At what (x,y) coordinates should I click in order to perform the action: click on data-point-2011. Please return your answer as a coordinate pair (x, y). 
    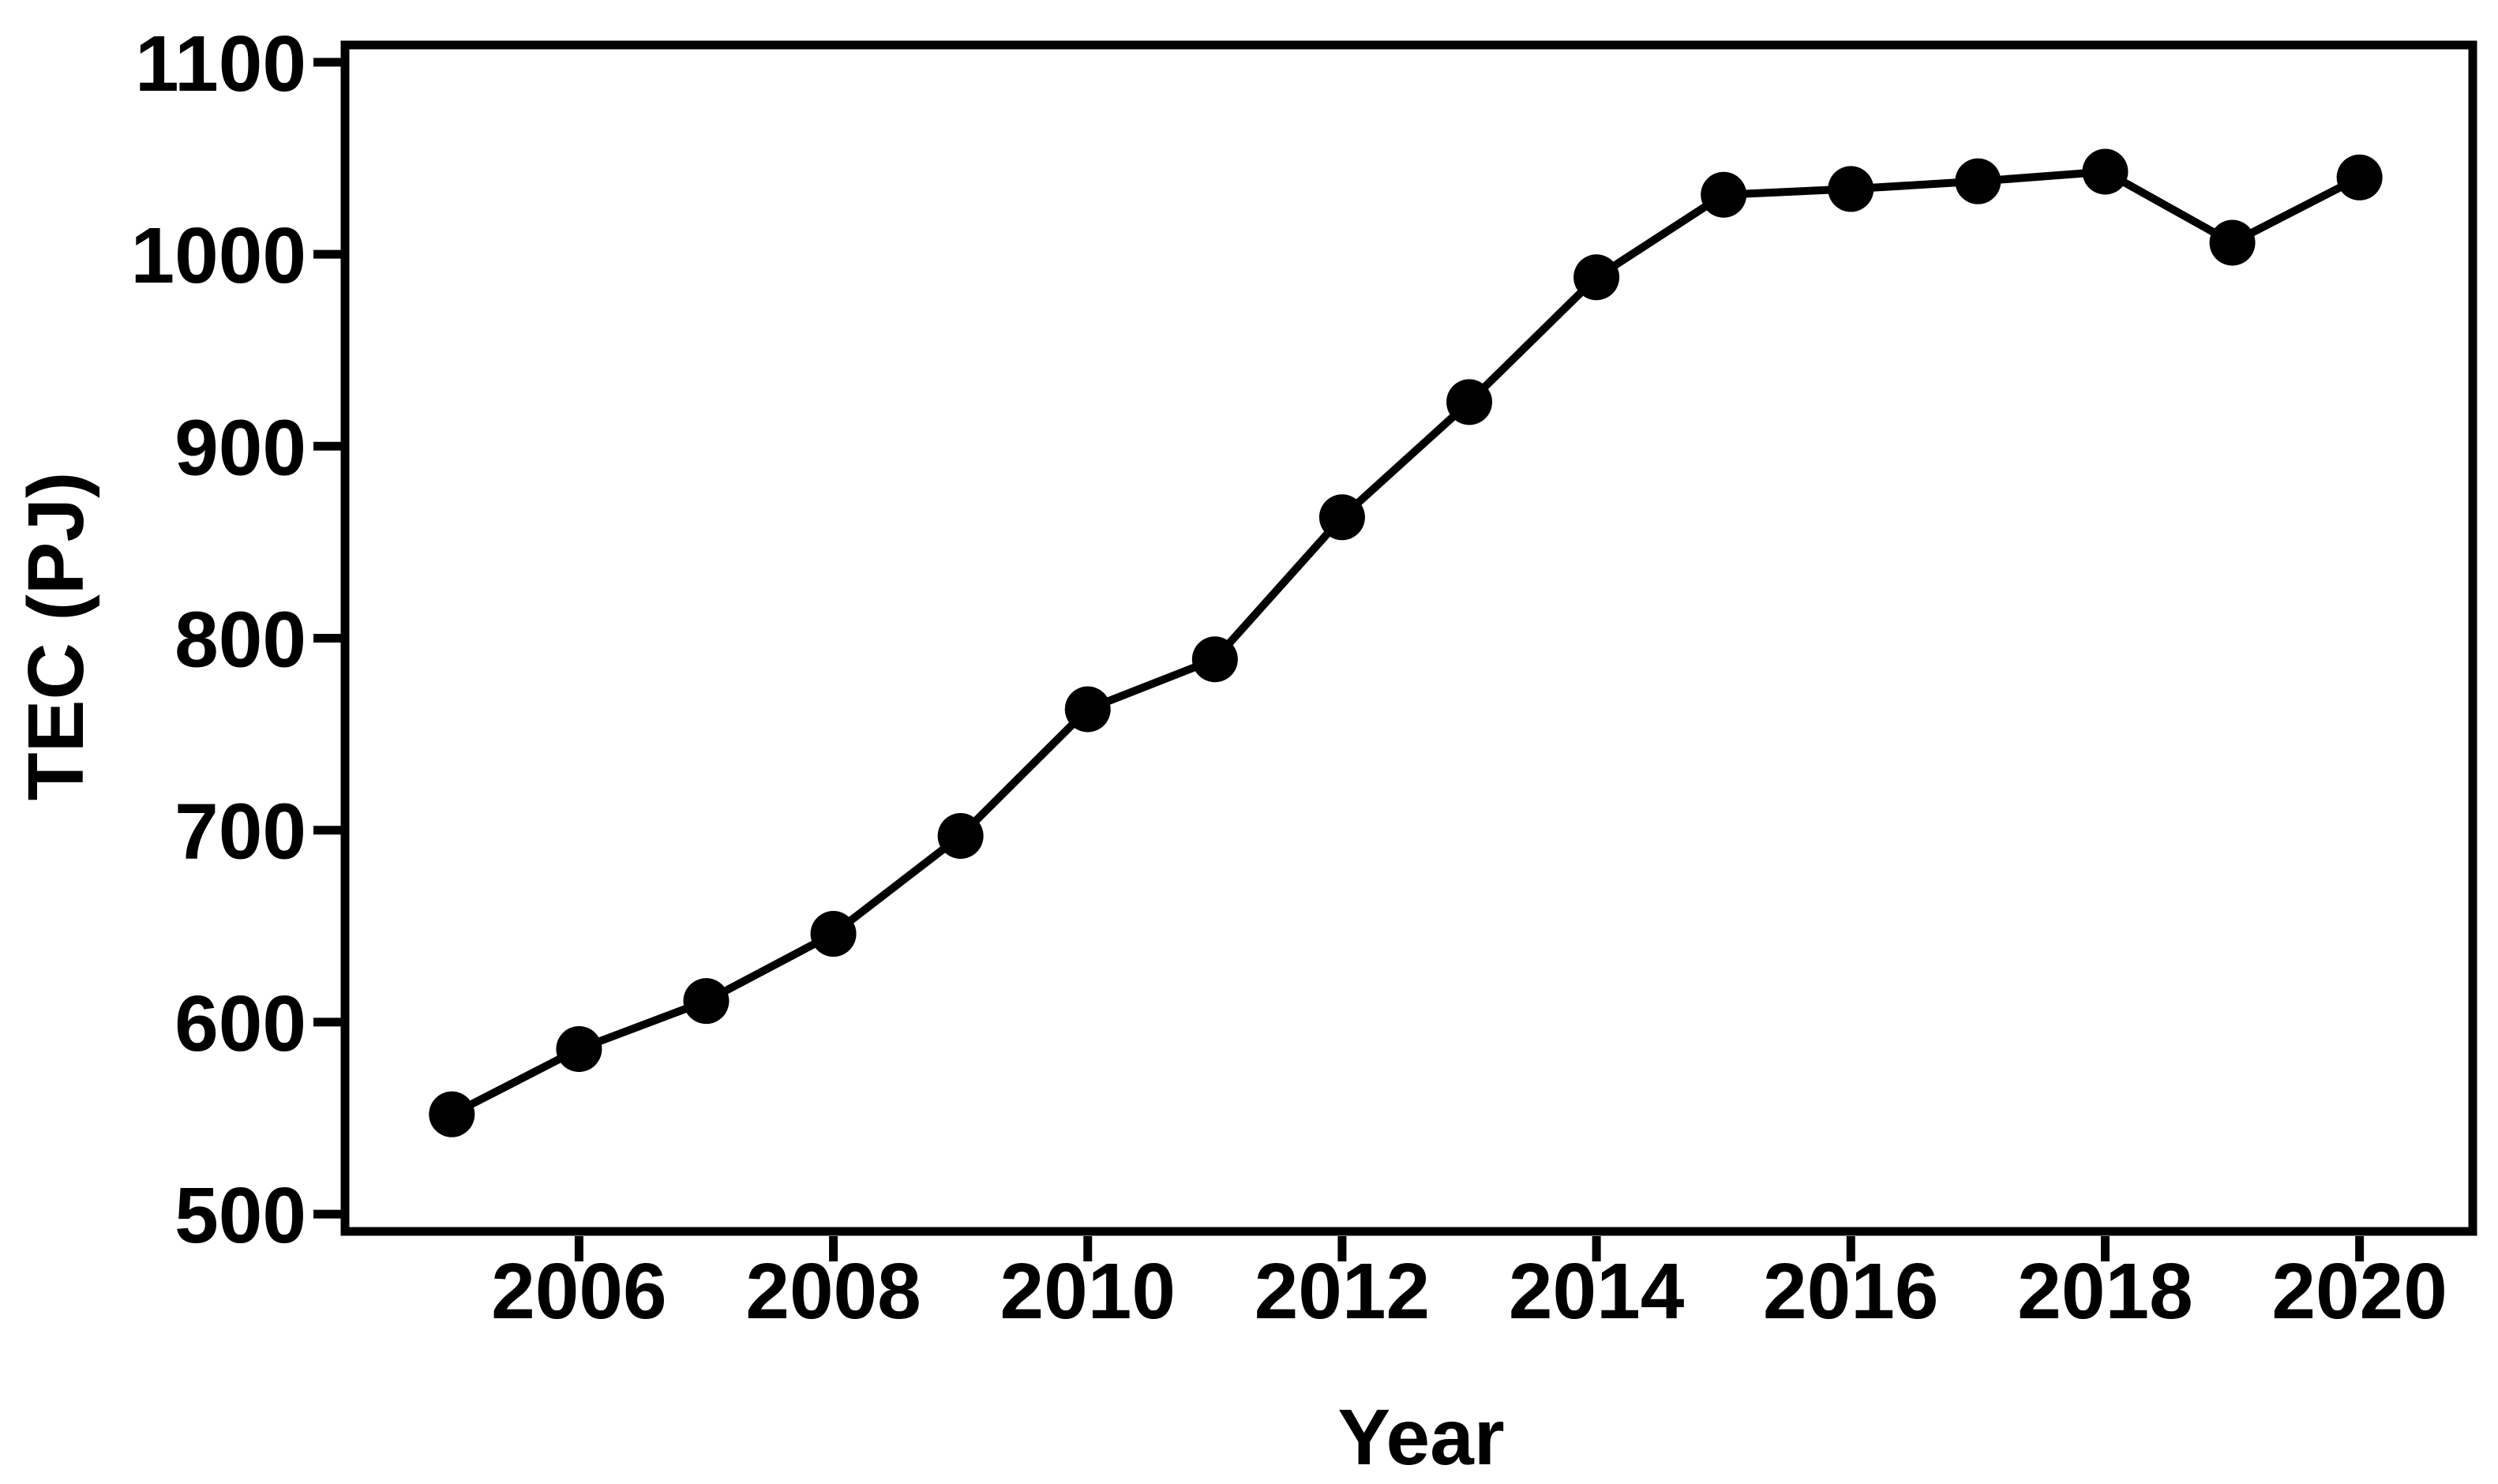
    Looking at the image, I should click on (1215, 659).